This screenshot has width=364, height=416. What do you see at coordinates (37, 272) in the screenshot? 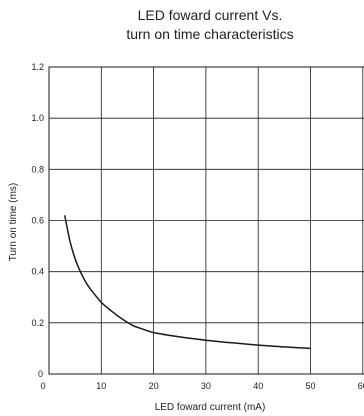
I see `y-tick-label: 0.4` at bounding box center [37, 272].